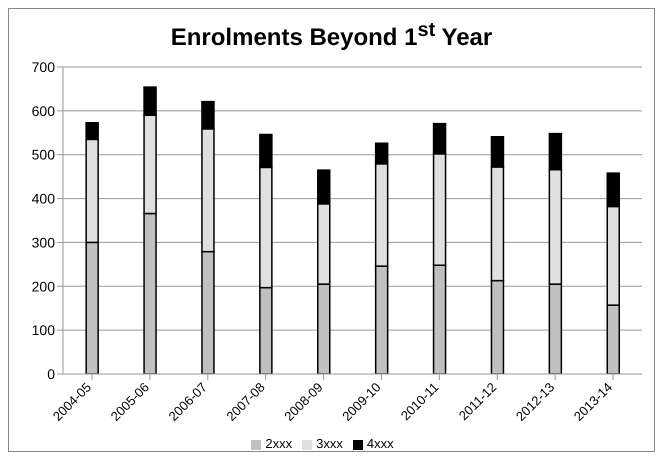  Describe the element at coordinates (332, 35) in the screenshot. I see `chart-title: Enrolments Beyond 1$^{st}$ Year` at that location.